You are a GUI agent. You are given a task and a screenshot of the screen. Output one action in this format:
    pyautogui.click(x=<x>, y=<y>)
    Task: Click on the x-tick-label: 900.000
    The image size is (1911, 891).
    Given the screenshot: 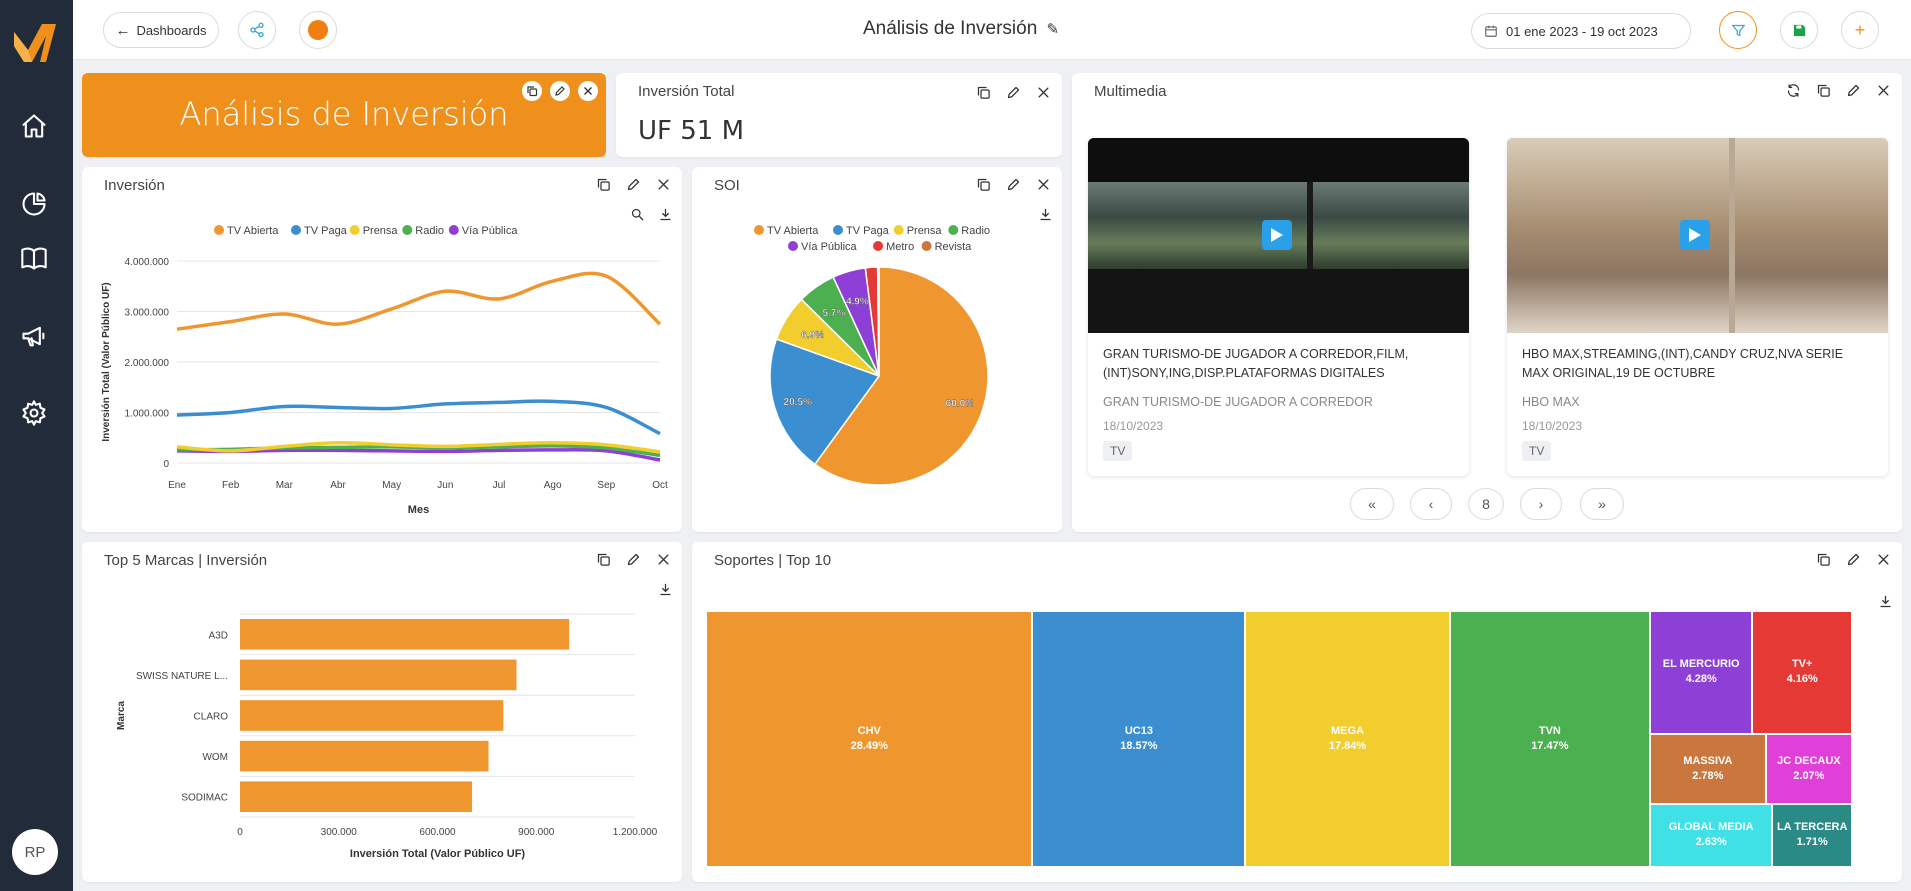 What is the action you would take?
    pyautogui.click(x=536, y=832)
    